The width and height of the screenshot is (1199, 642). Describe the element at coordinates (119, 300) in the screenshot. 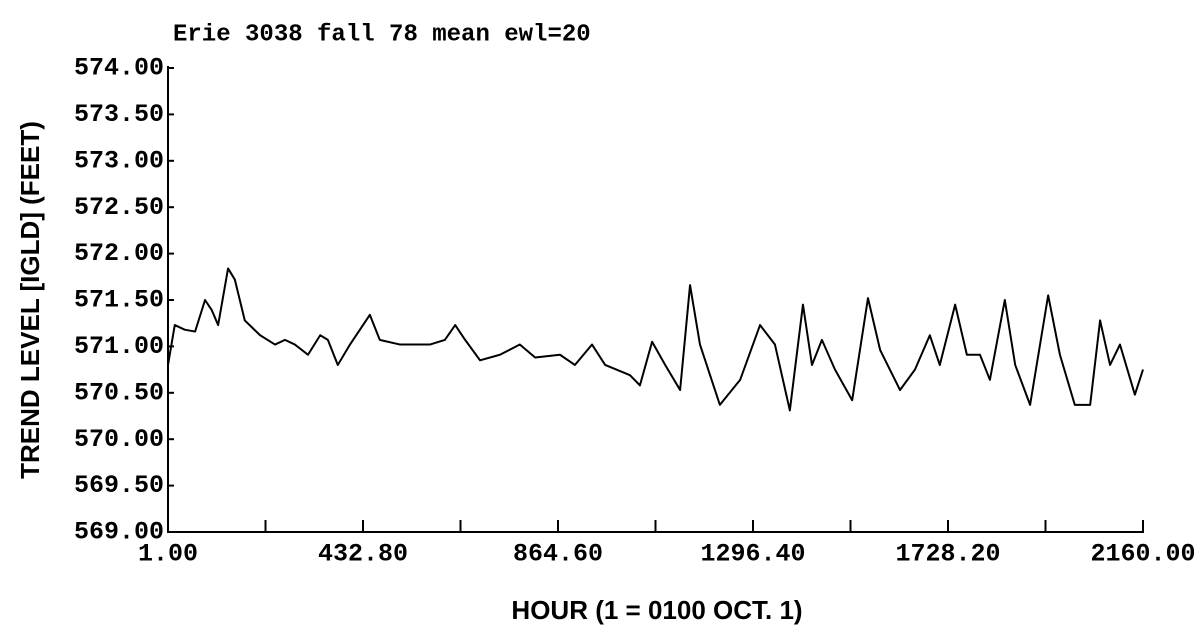

I see `y-tick-label: 571.50` at that location.